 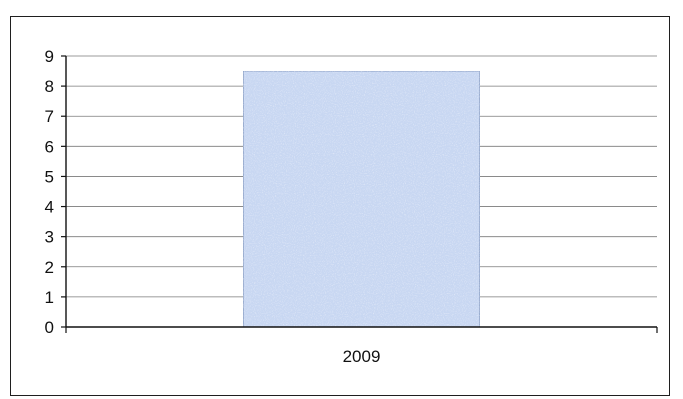 What do you see at coordinates (49, 176) in the screenshot?
I see `y-tick-label-5: 5` at bounding box center [49, 176].